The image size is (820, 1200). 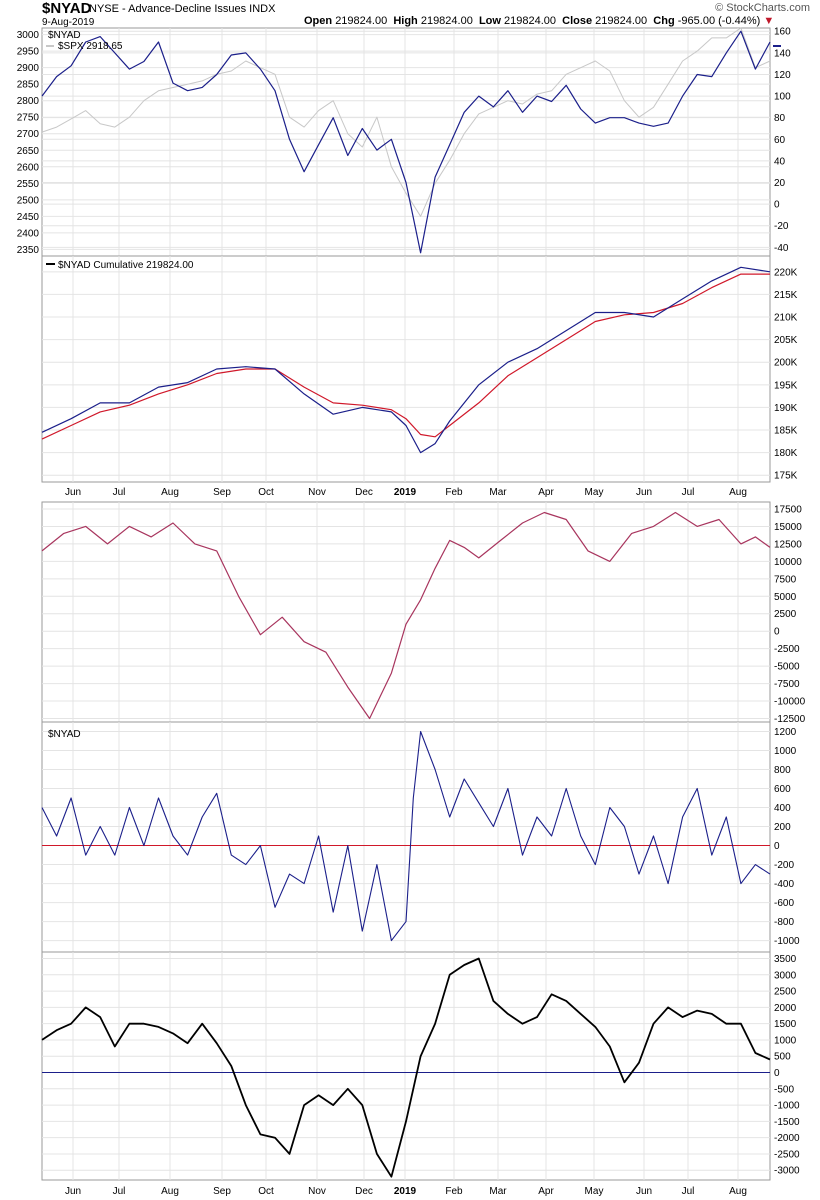 I want to click on y-tick-label-right: 40, so click(x=780, y=161).